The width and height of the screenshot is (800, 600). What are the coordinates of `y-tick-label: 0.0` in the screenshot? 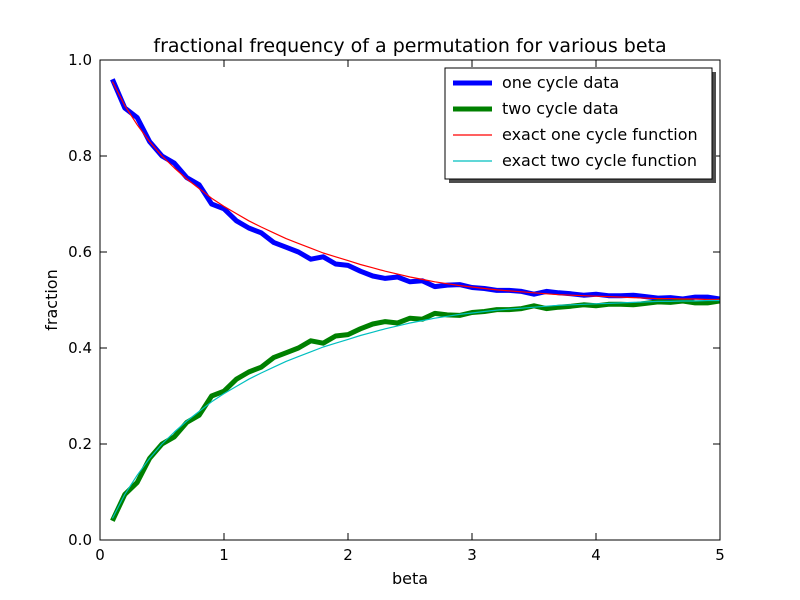 It's located at (80, 540).